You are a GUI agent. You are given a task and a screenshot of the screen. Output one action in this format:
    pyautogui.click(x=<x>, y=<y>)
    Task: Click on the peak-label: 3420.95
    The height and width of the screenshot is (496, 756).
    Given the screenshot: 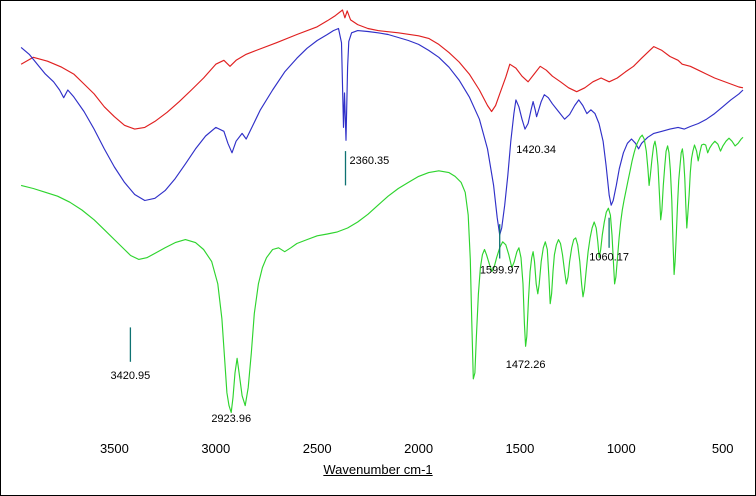 What is the action you would take?
    pyautogui.click(x=131, y=376)
    